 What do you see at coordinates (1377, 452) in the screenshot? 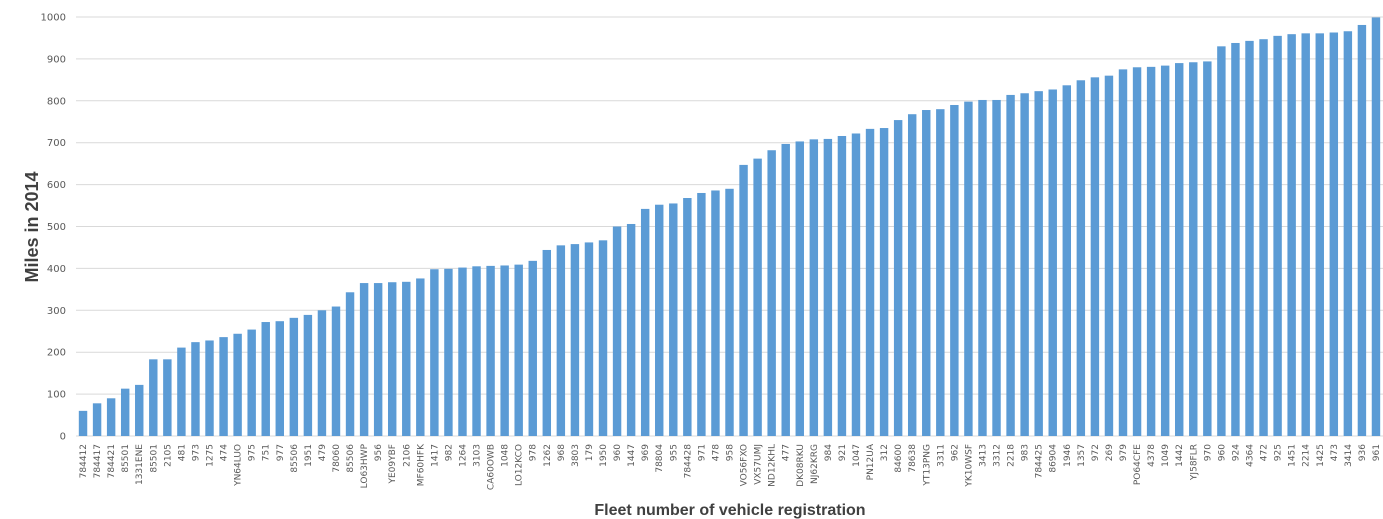
I see `x-tick-label: 961` at bounding box center [1377, 452].